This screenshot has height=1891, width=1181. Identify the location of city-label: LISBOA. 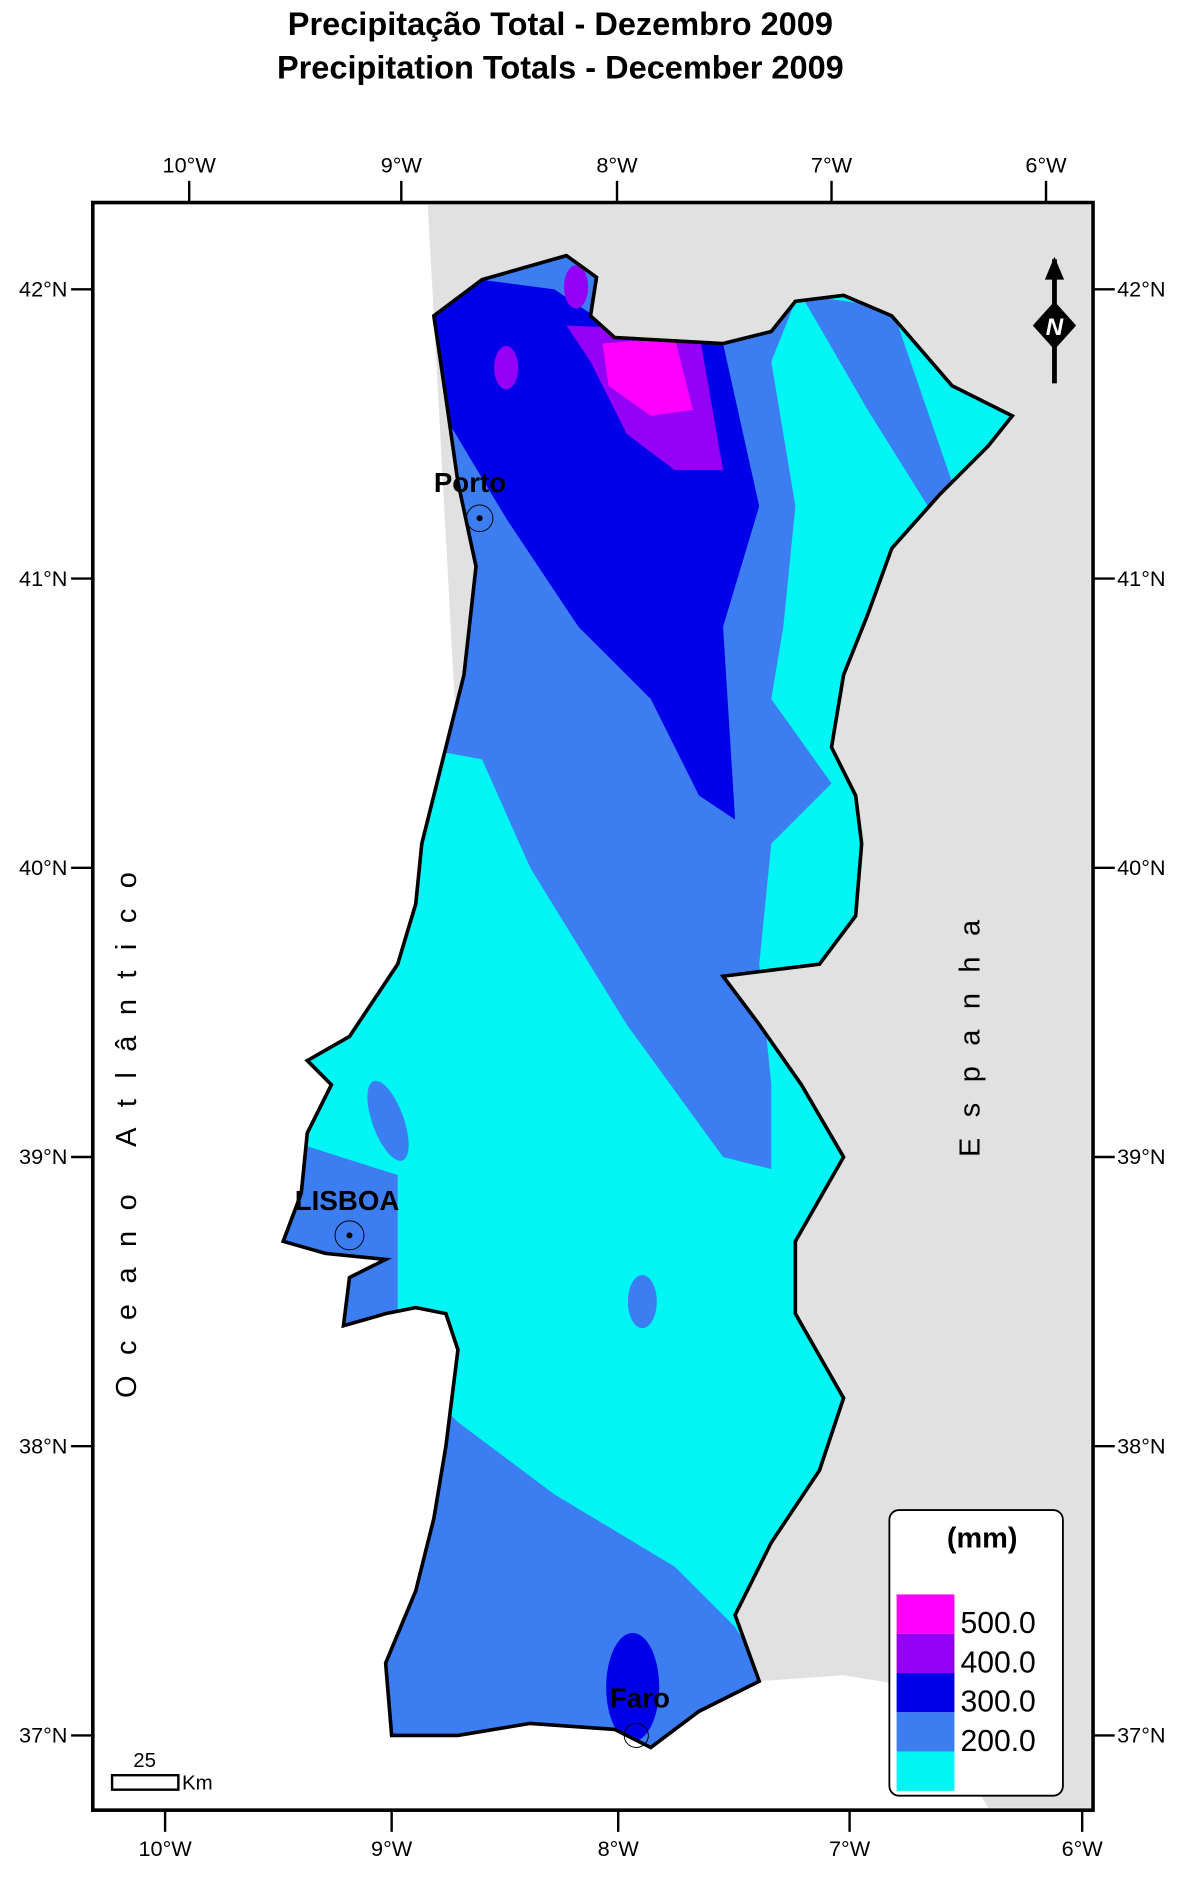
(347, 1200).